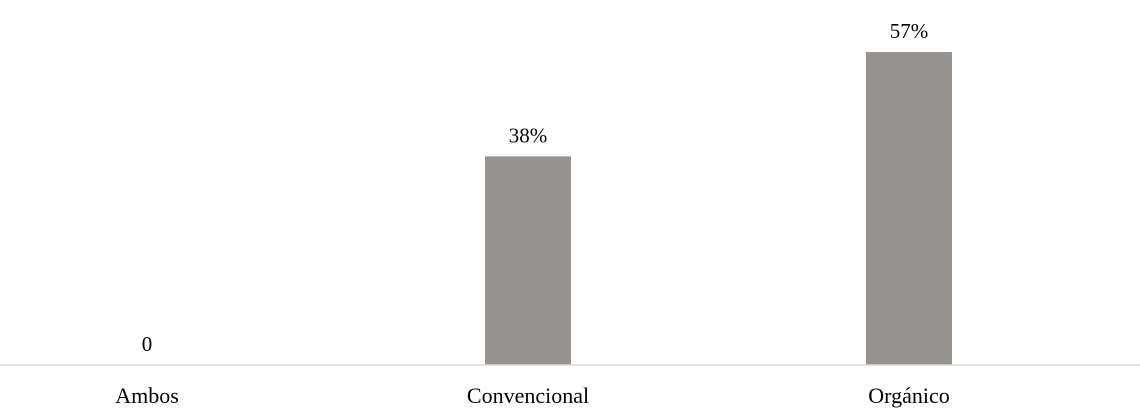  Describe the element at coordinates (908, 395) in the screenshot. I see `x-tick-label-2: Orgánico` at that location.